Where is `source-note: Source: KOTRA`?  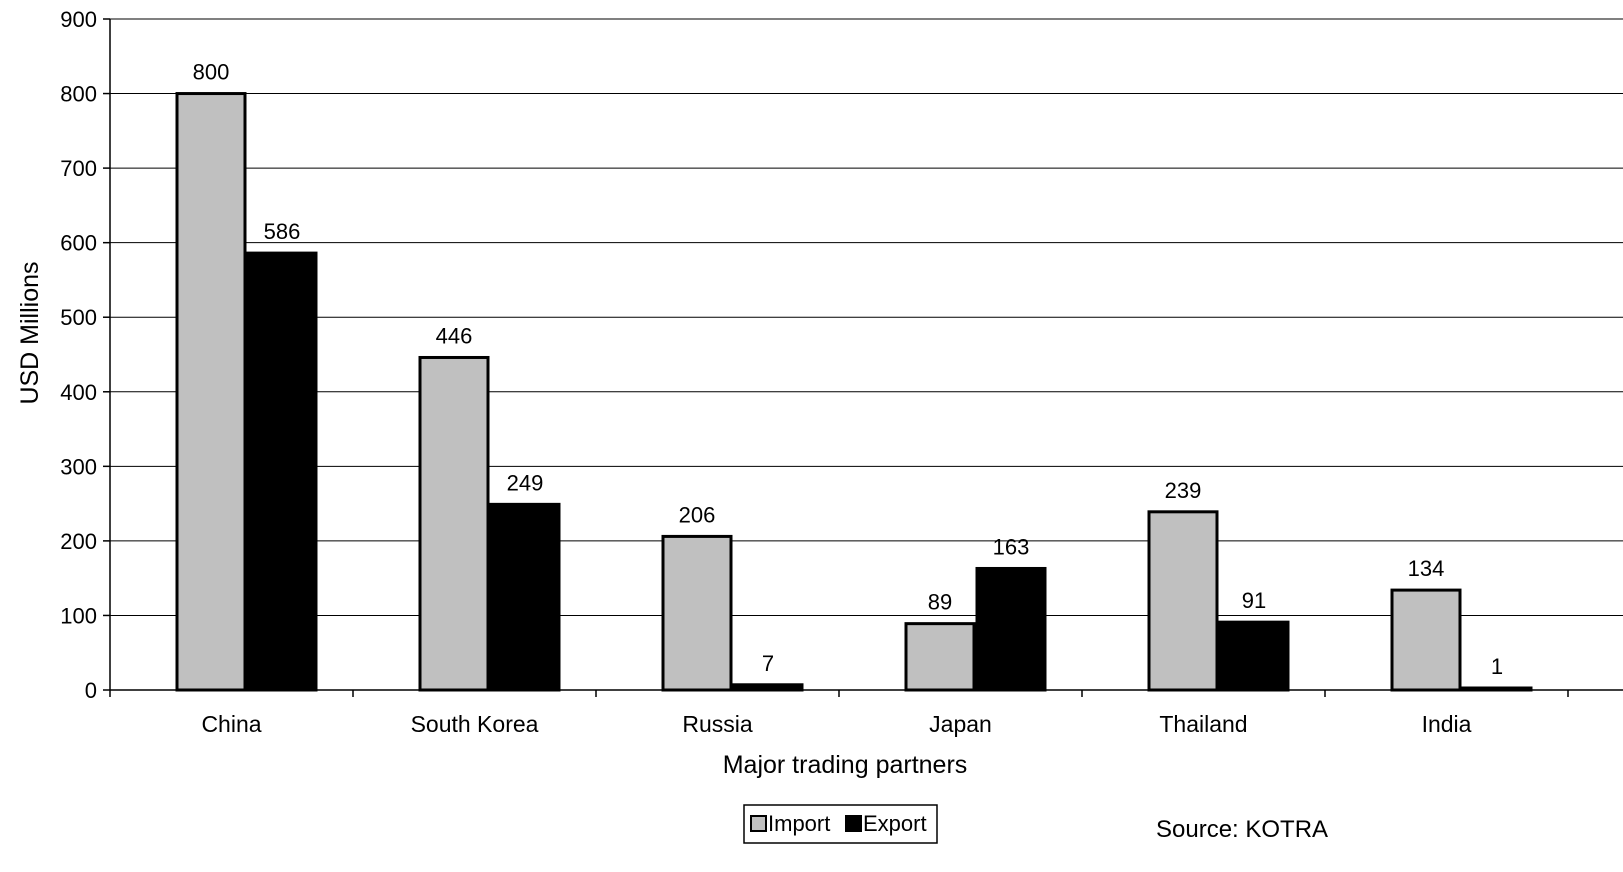 source-note: Source: KOTRA is located at coordinates (1242, 829).